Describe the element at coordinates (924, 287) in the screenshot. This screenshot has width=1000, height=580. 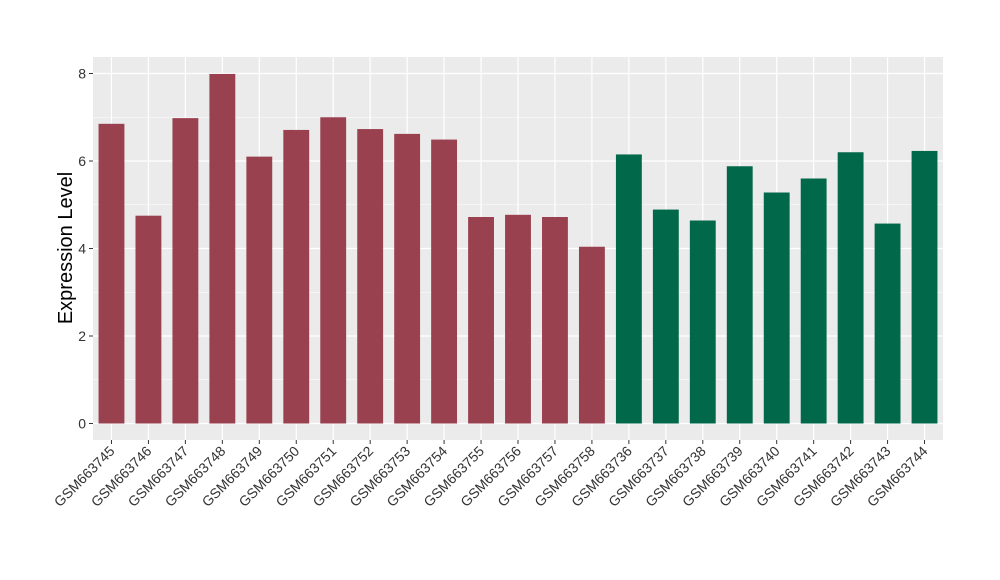
I see `bar-GSM663744` at that location.